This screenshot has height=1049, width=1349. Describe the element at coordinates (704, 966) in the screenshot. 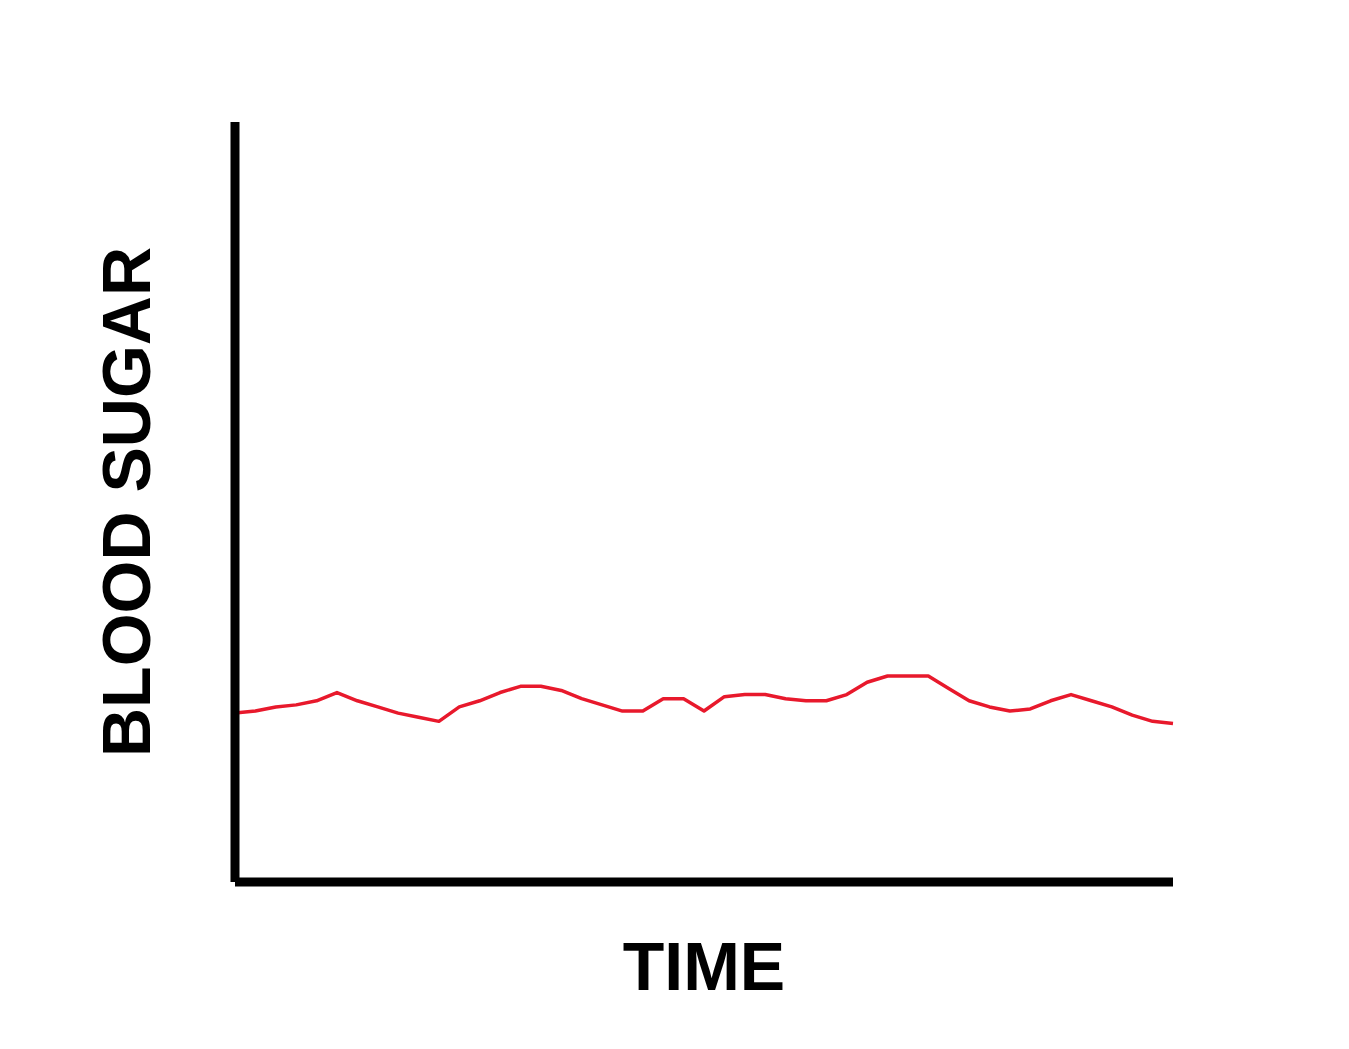

I see `x-axis-title: TIME` at that location.